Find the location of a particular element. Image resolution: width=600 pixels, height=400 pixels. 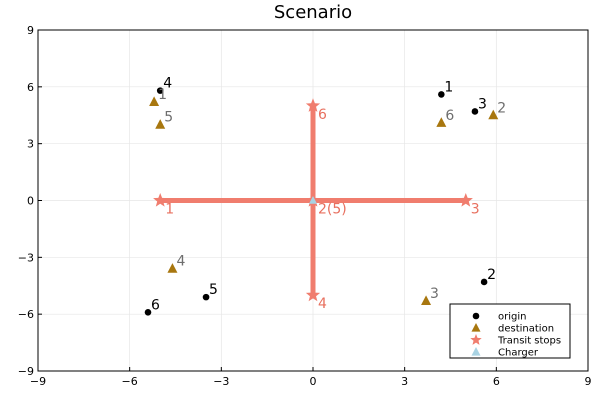

x-tick-label: −9 is located at coordinates (38, 381).